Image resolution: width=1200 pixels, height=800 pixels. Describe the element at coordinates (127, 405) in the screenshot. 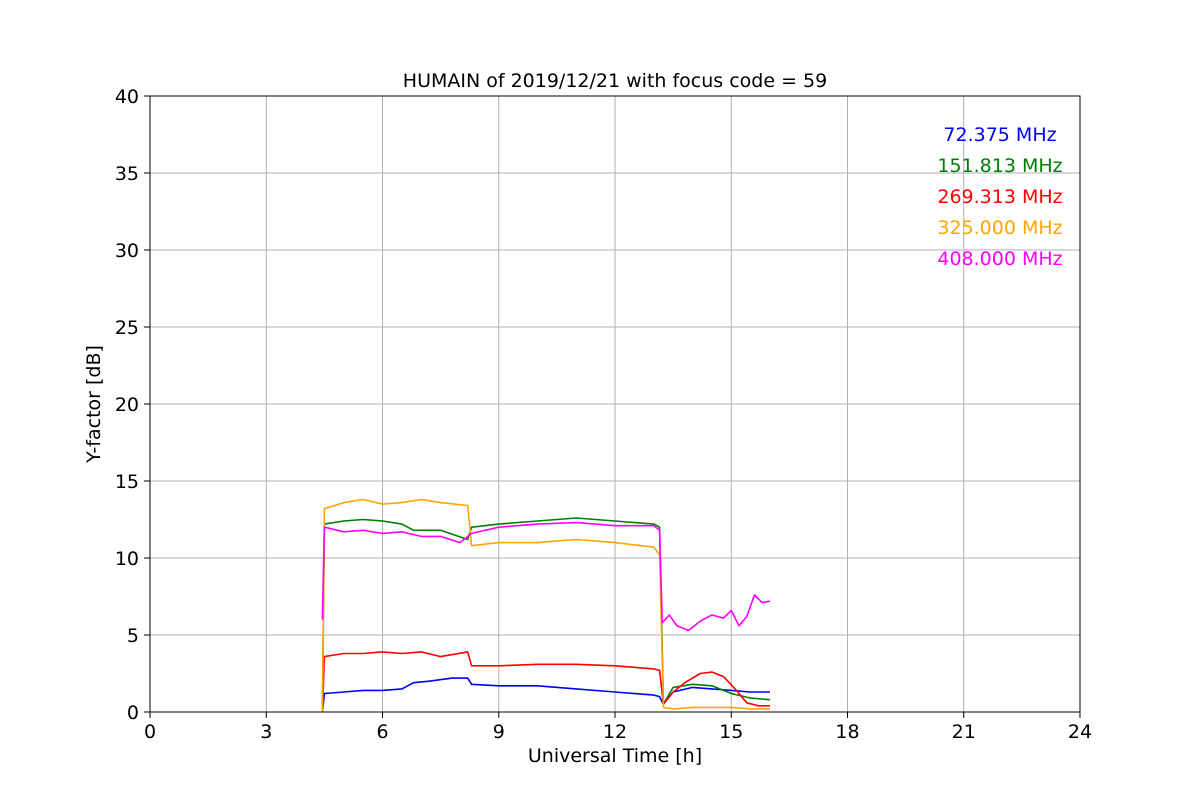

I see `y-tick-label: 20` at that location.